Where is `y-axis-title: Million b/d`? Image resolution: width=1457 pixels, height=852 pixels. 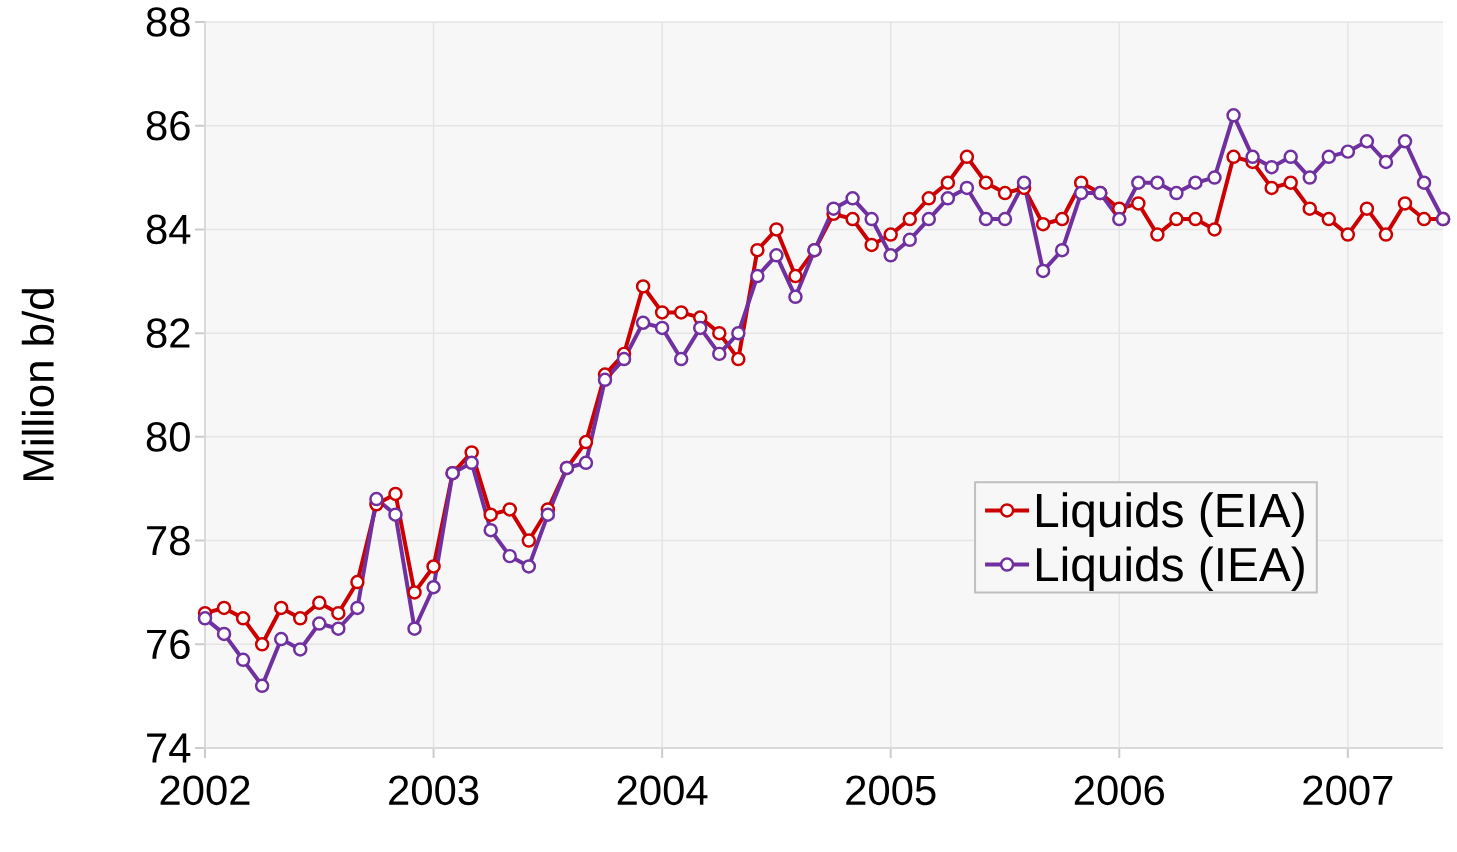
y-axis-title: Million b/d is located at coordinates (37, 385).